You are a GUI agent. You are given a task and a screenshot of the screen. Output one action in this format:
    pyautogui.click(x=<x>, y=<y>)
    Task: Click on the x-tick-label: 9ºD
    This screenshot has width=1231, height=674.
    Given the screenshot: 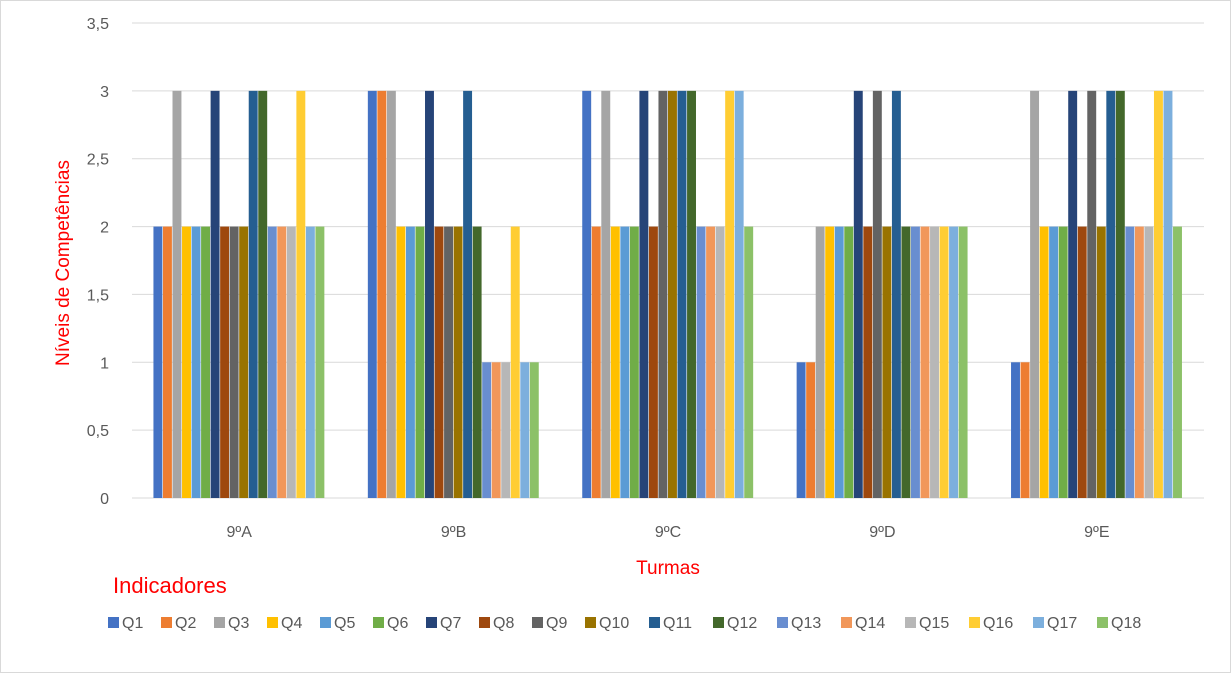 What is the action you would take?
    pyautogui.click(x=882, y=532)
    